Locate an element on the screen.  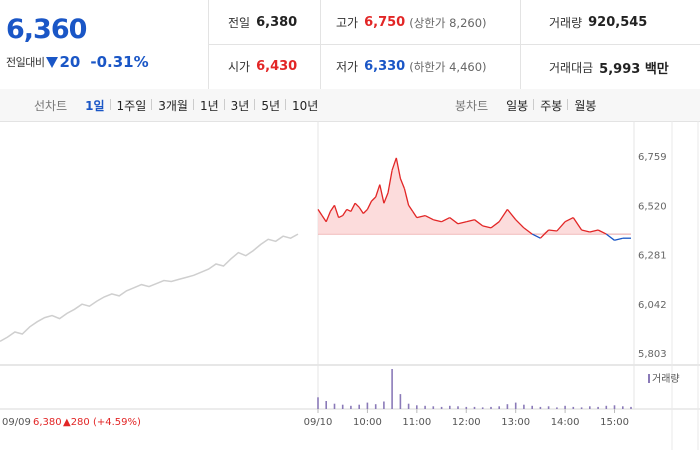
line-chart-tabs: 선차트 1일 1주일 3개월 1년 3년 5년 10년 is located at coordinates (179, 105).